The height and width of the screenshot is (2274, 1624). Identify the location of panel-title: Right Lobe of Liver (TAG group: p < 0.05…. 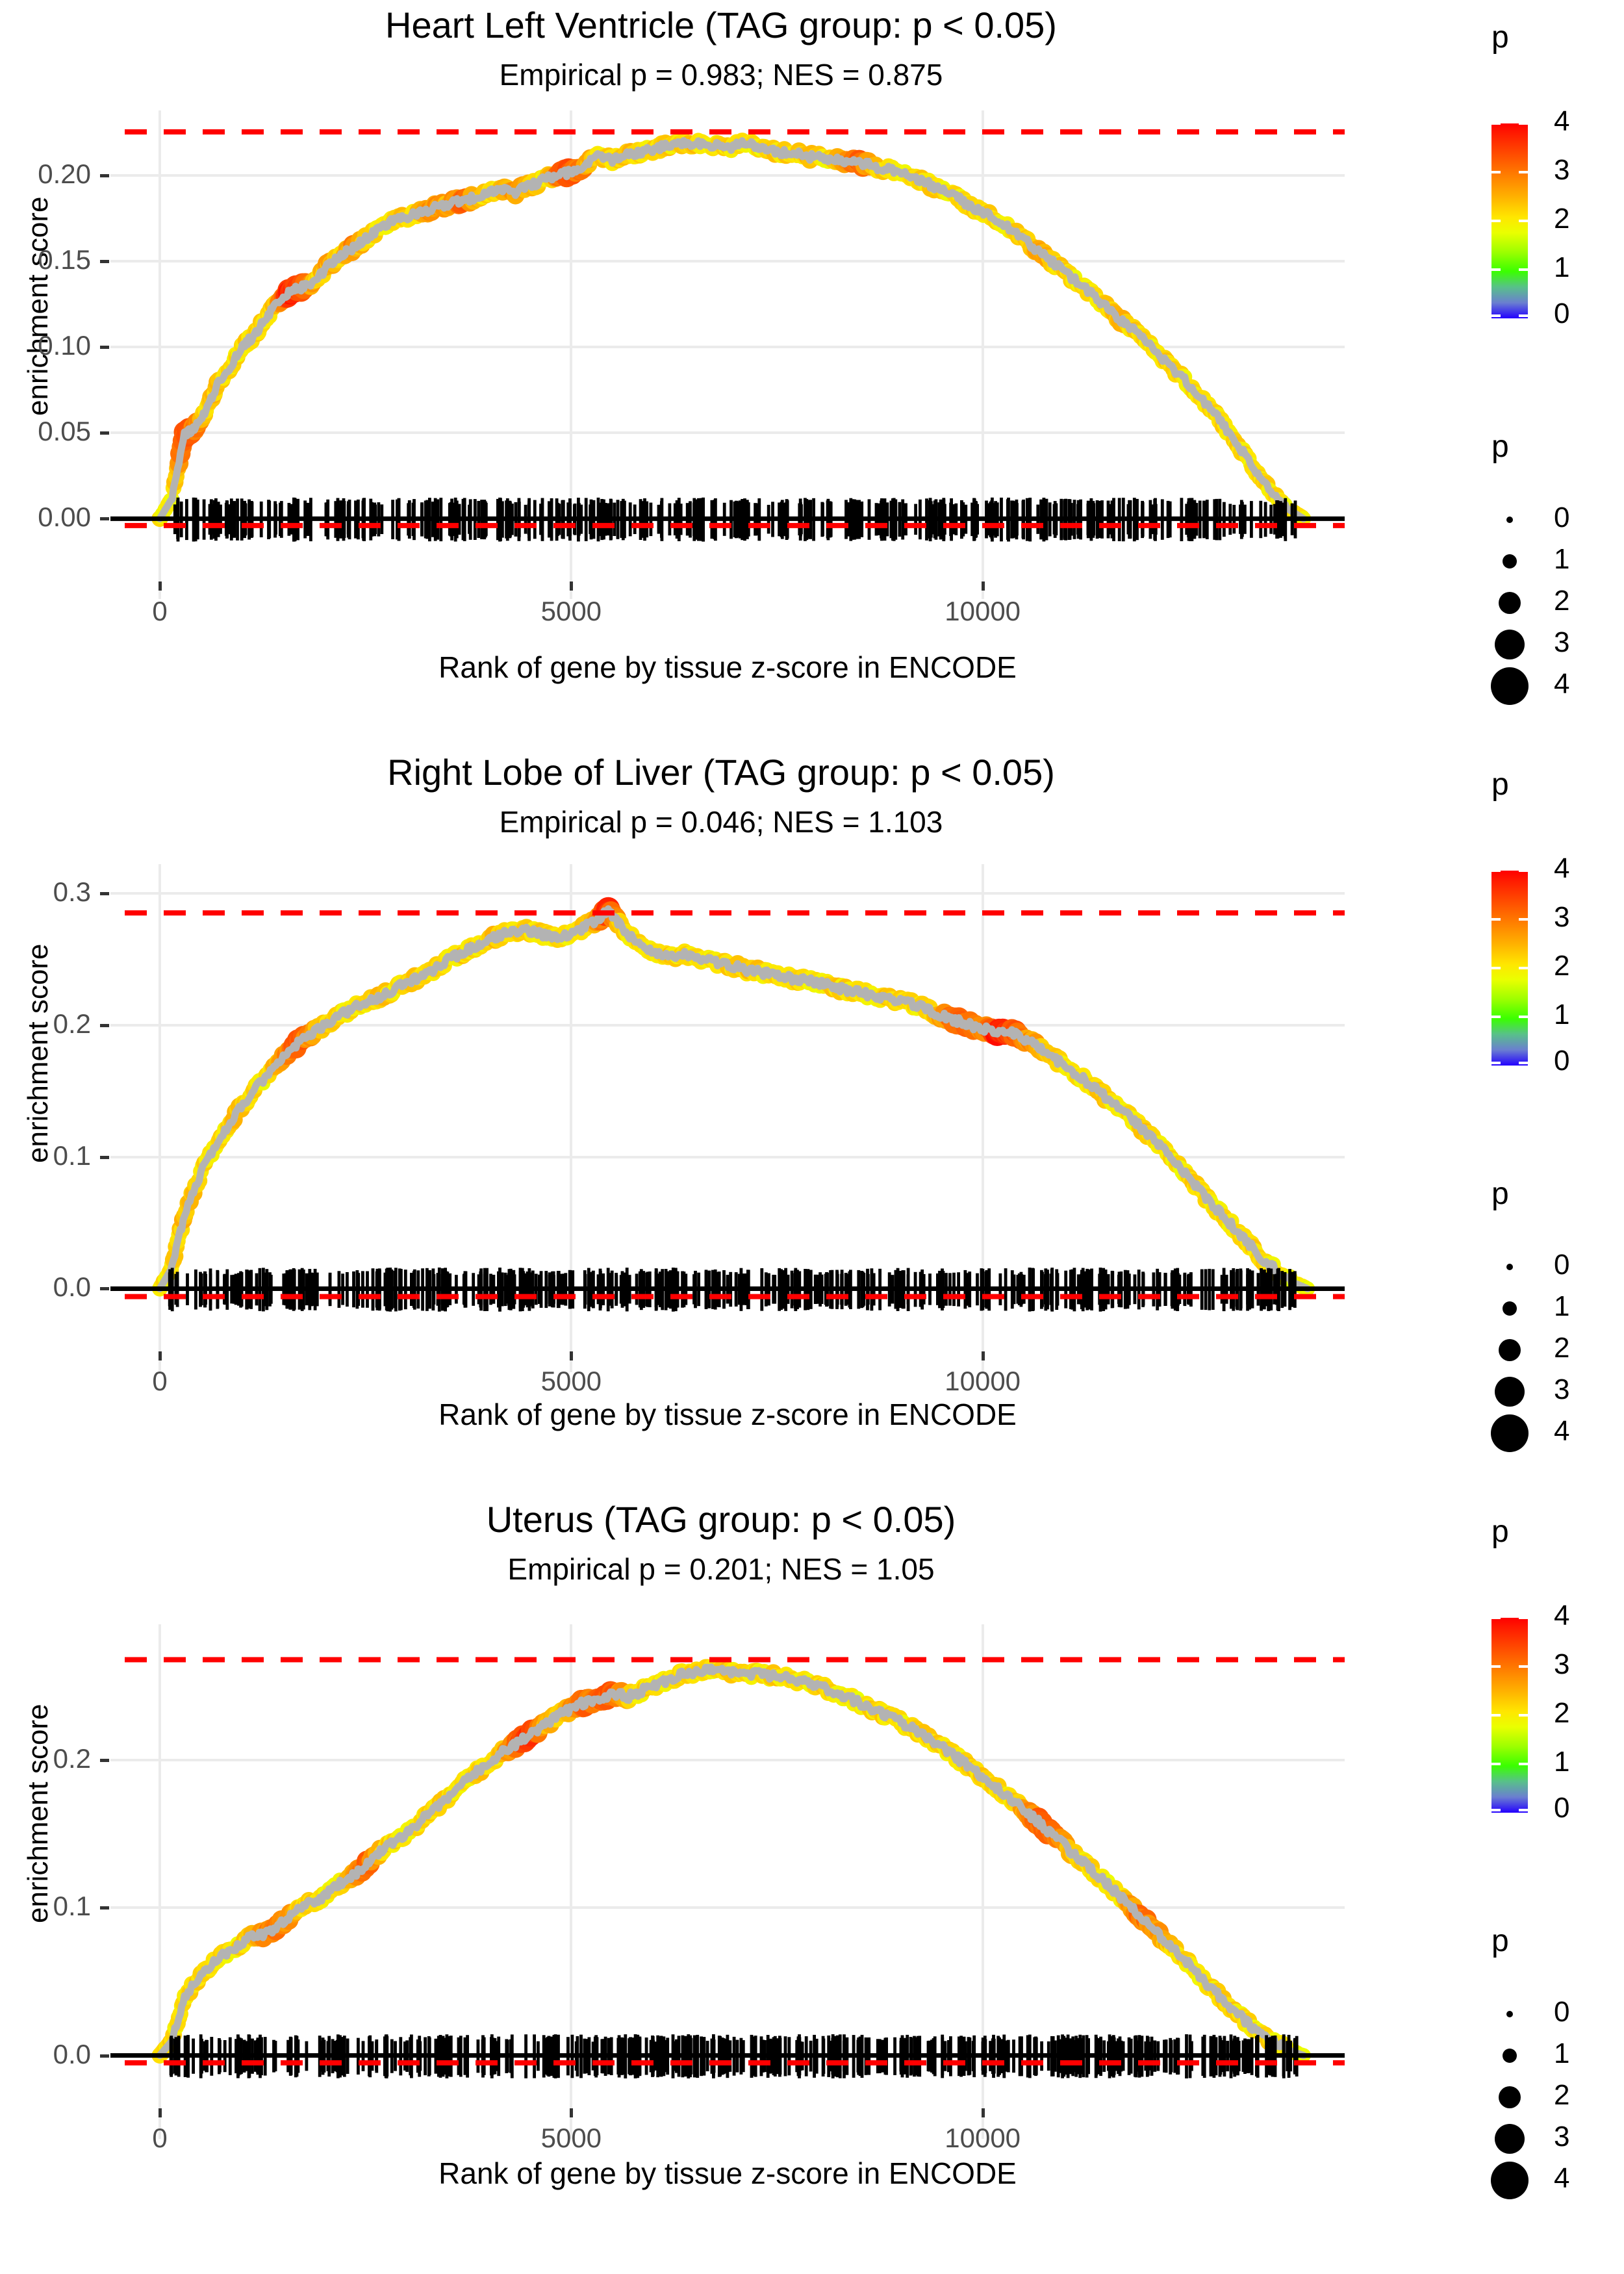
(721, 772).